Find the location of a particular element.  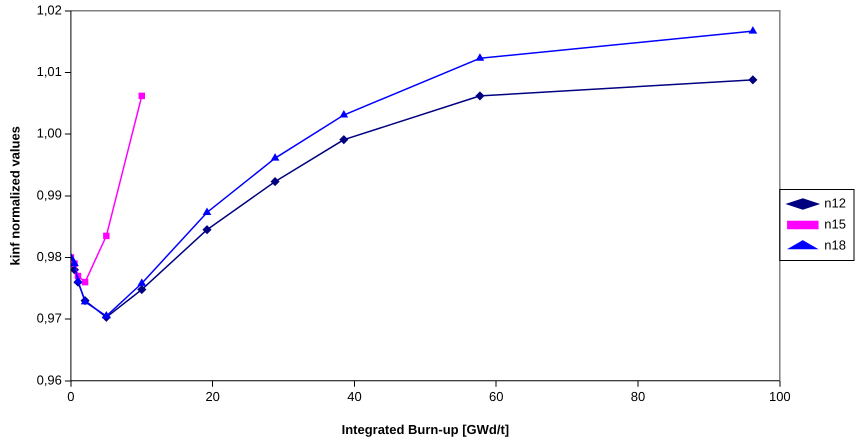

legend-label: n12 is located at coordinates (835, 203).